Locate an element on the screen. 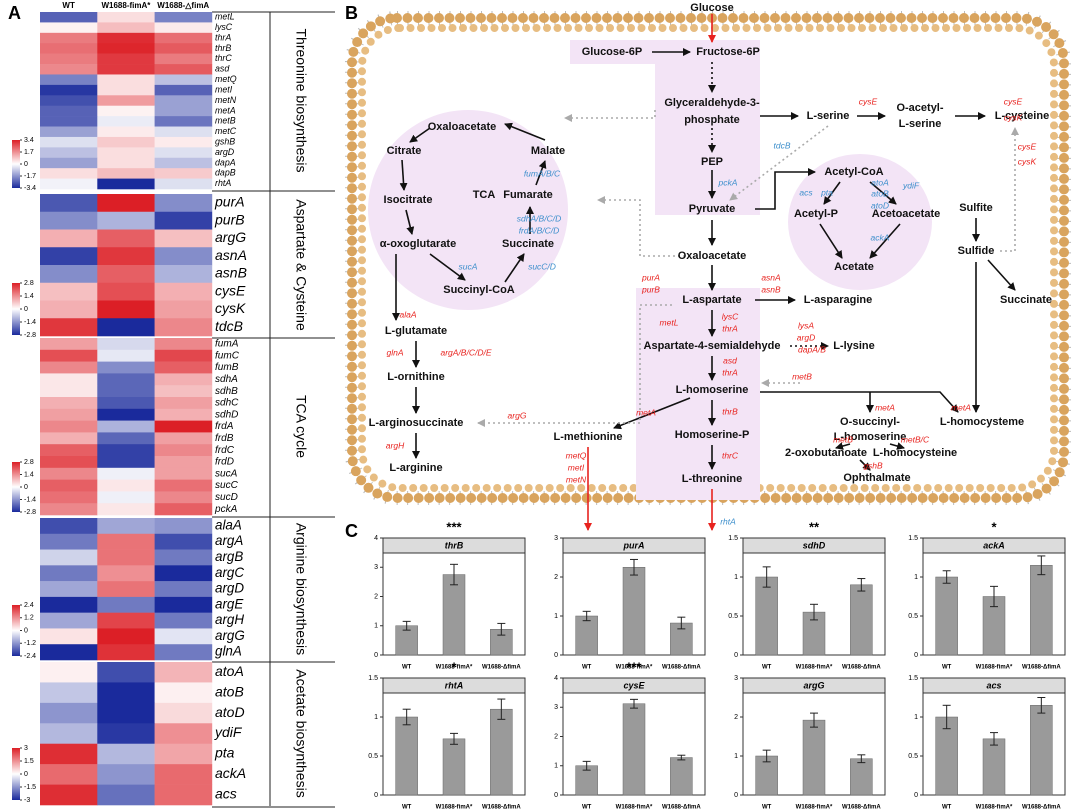 This screenshot has width=1072, height=809. bar-title: purA is located at coordinates (634, 545).